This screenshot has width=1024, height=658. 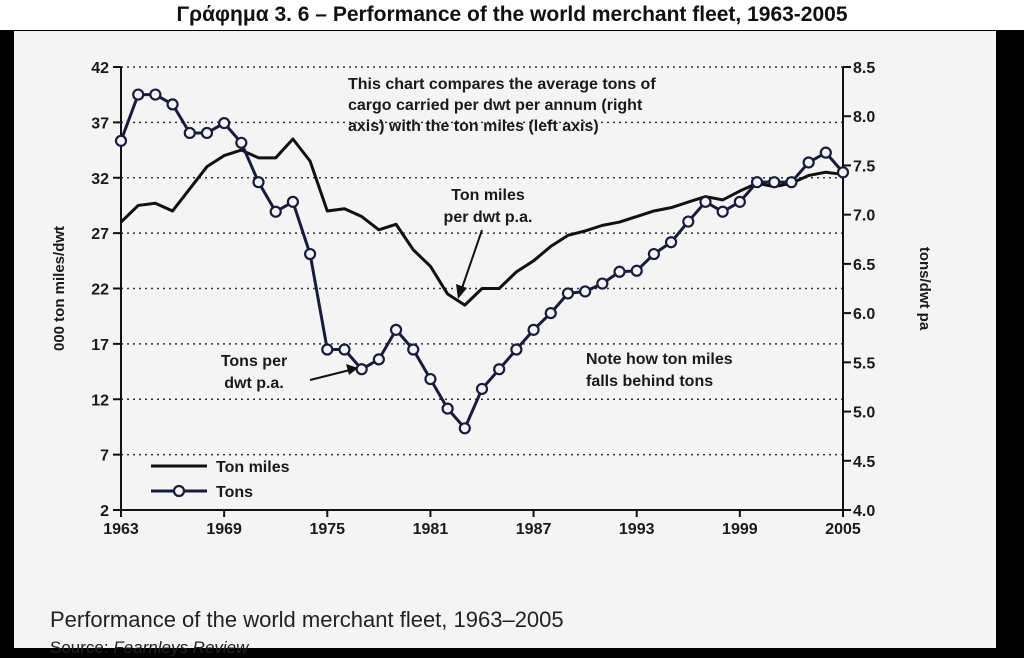 What do you see at coordinates (864, 265) in the screenshot?
I see `y-right-tick-label: 6.5` at bounding box center [864, 265].